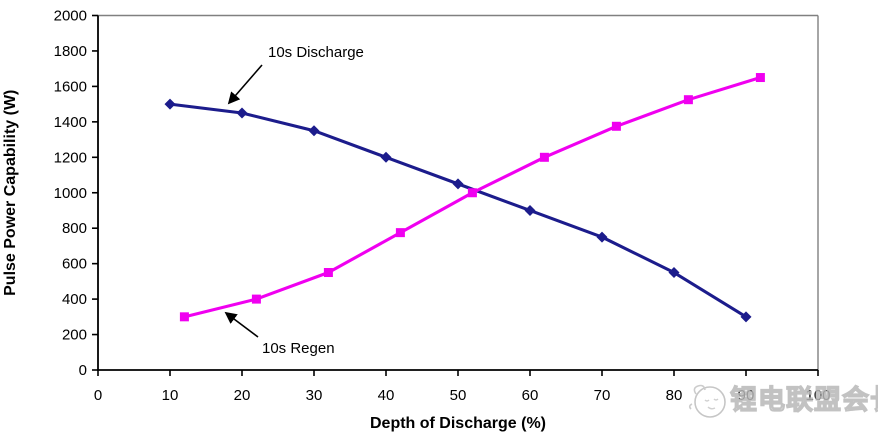 This screenshot has height=441, width=878. Describe the element at coordinates (74, 228) in the screenshot. I see `y-tick-label: 800` at that location.